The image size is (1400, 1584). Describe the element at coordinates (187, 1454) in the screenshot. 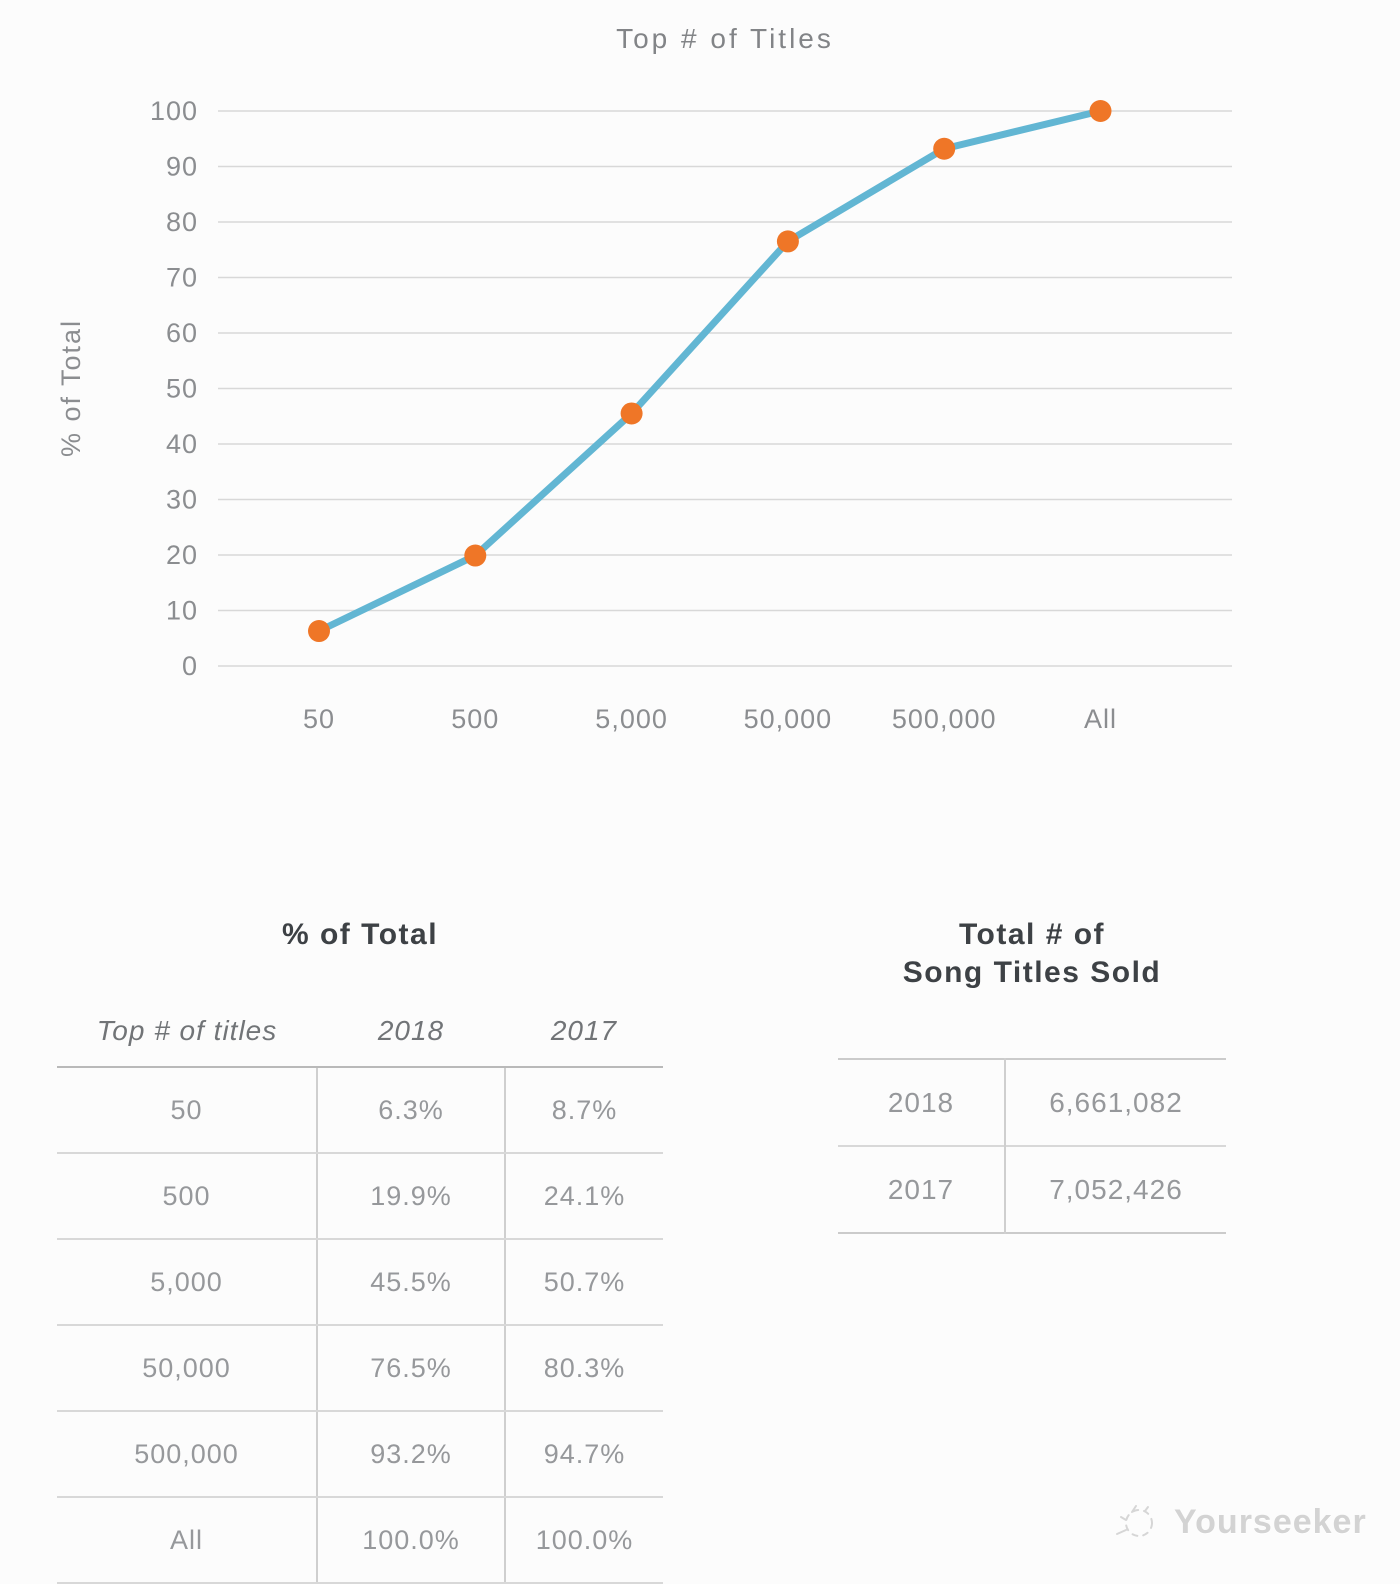

I see `row-label: 500,000` at that location.